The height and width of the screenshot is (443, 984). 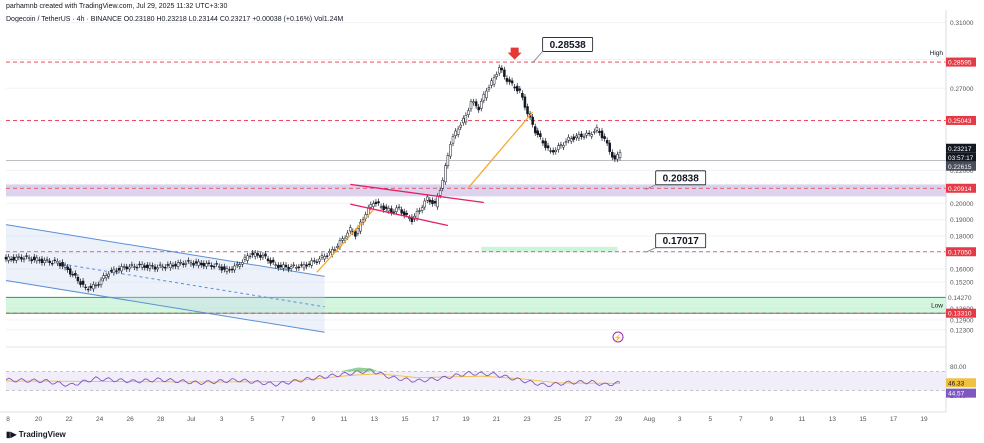 I want to click on lightning-glyph: ⚡, so click(x=618, y=337).